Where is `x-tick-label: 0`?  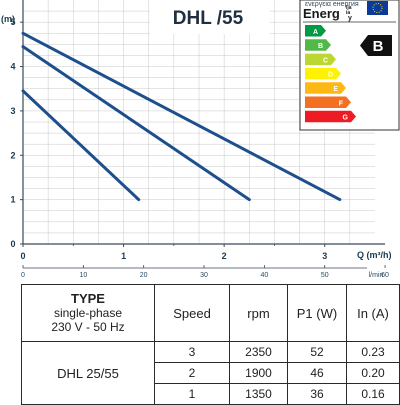 x-tick-label: 0 is located at coordinates (22, 256).